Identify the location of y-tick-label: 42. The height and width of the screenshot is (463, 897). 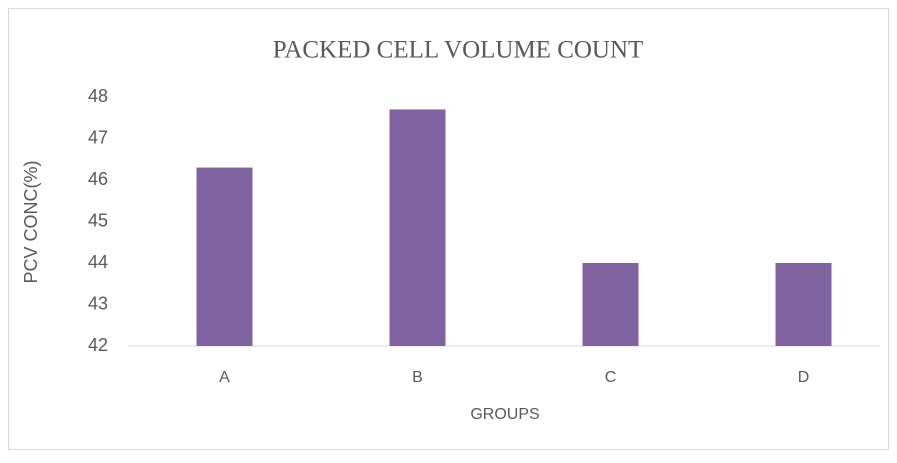
(98, 345).